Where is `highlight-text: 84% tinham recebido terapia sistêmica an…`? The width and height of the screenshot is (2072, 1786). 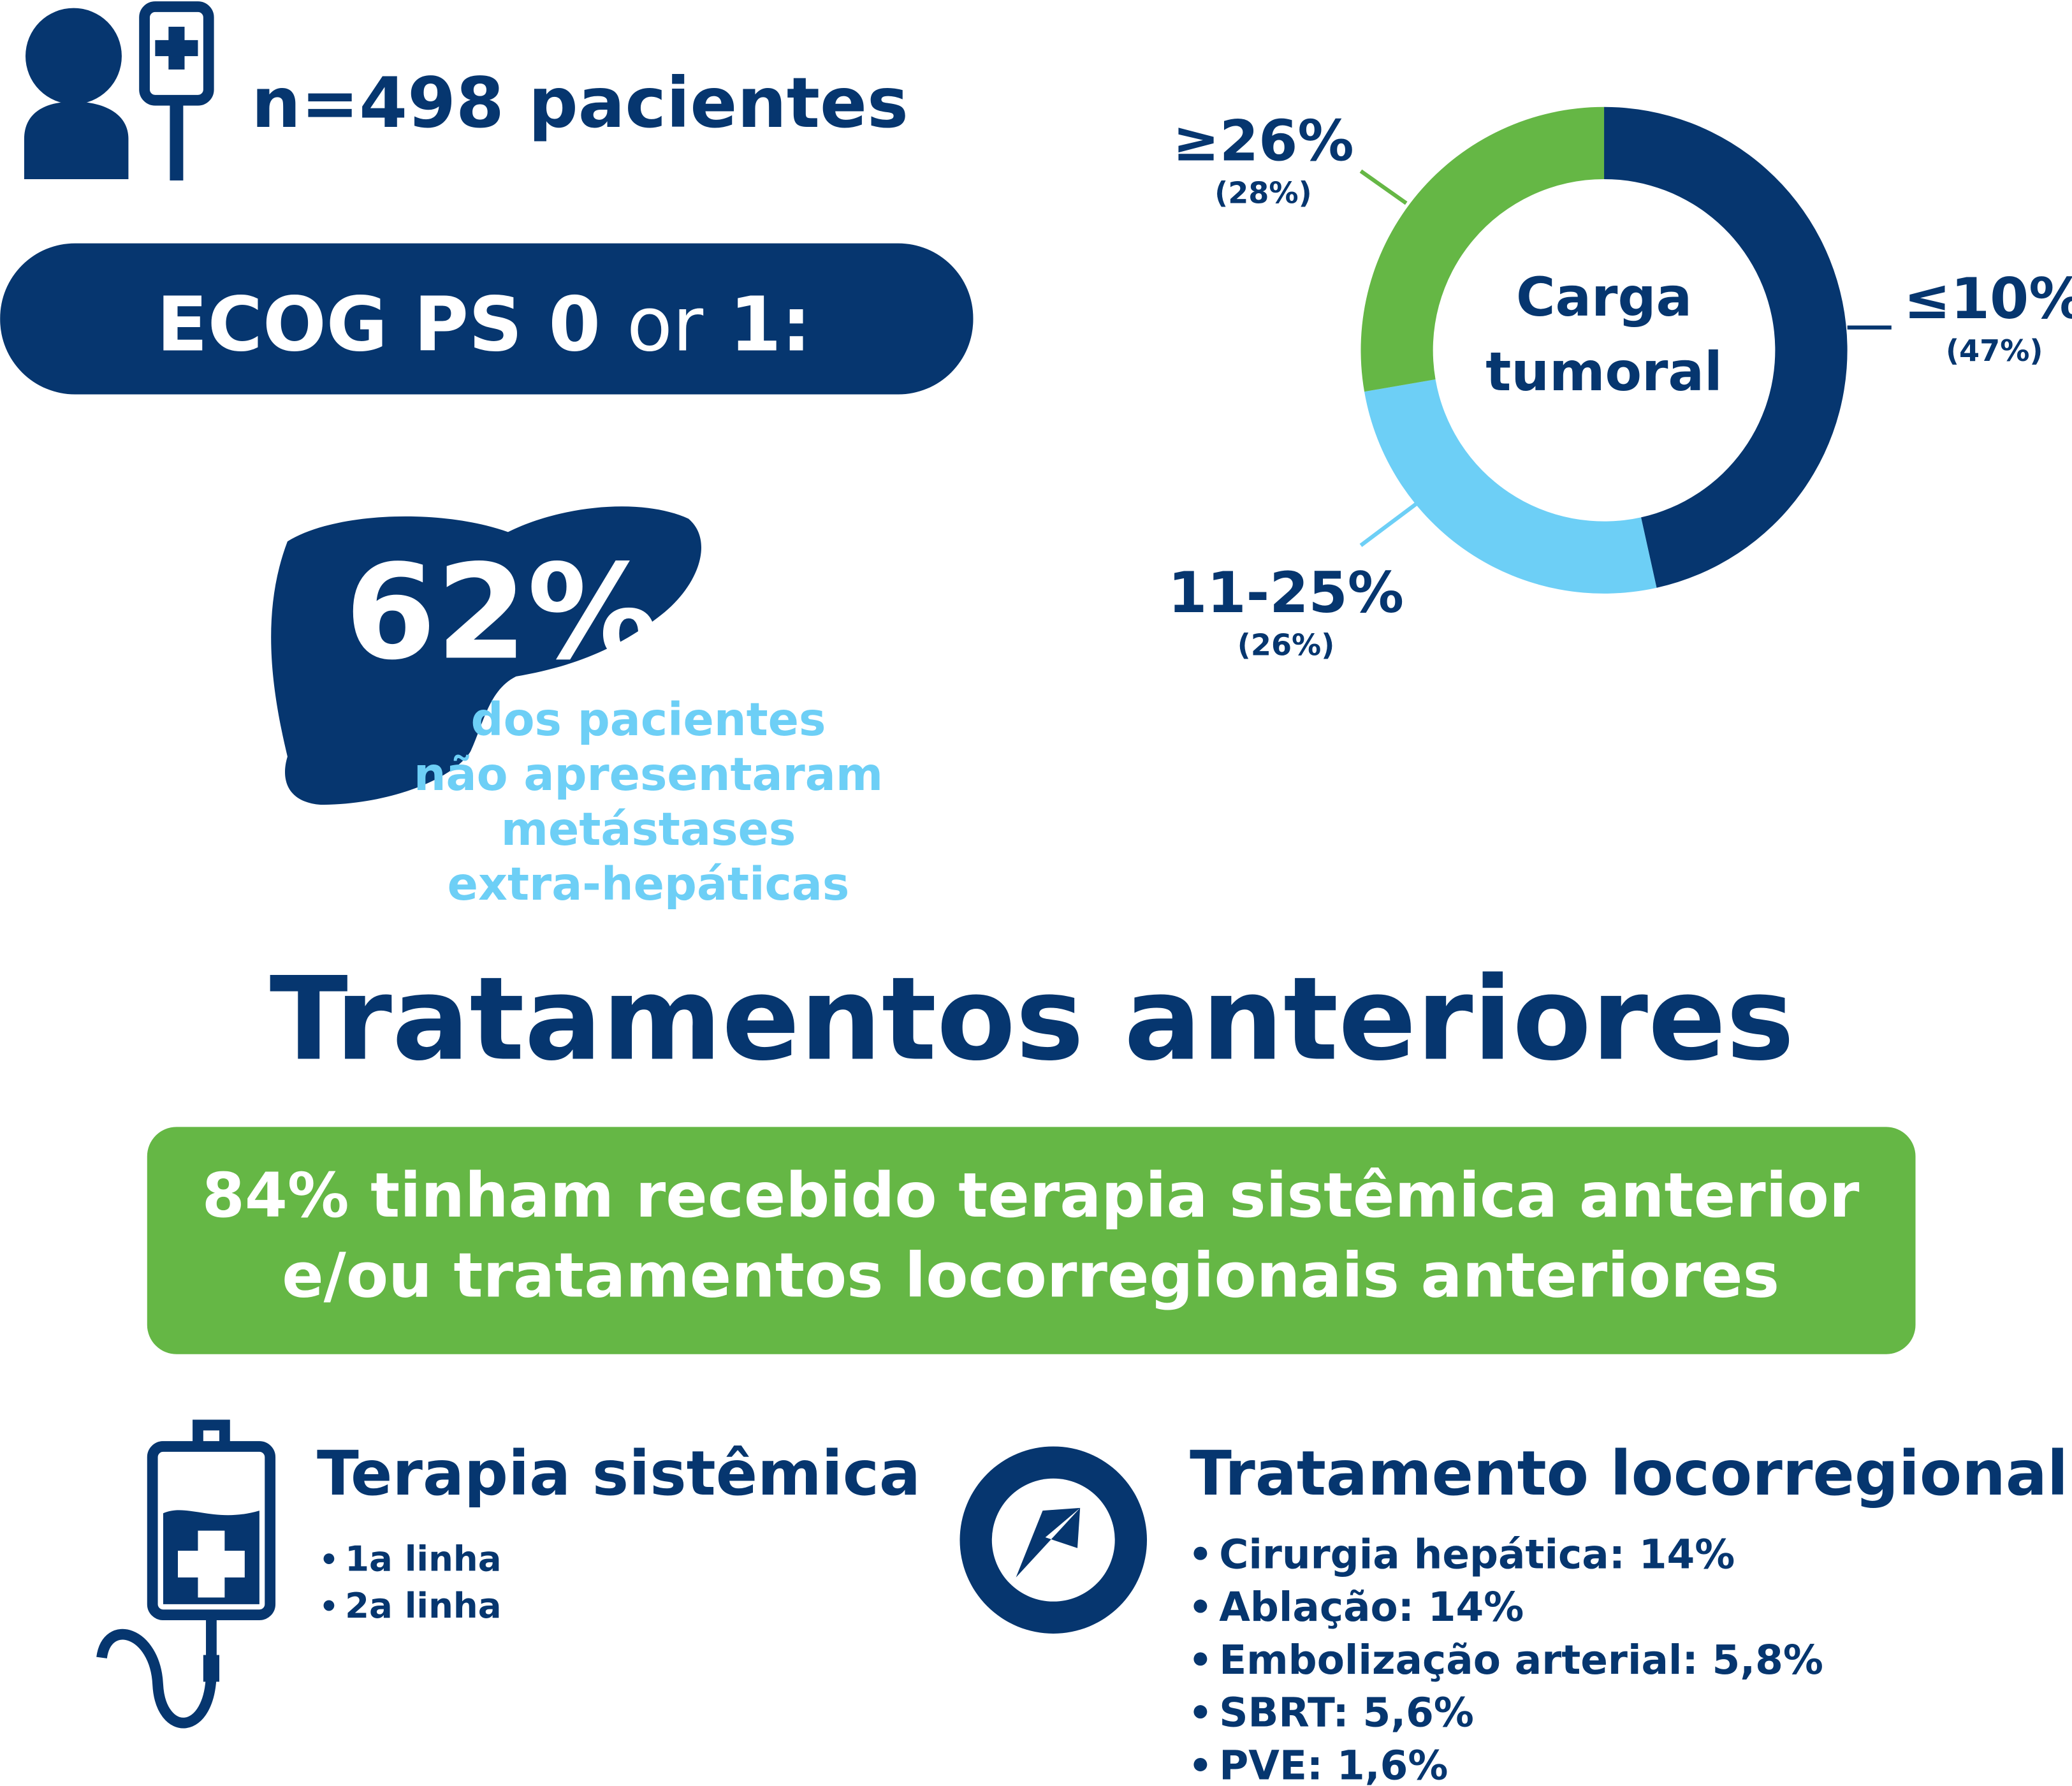
highlight-text: 84% tinham recebido terapia sistêmica an… is located at coordinates (1031, 1235).